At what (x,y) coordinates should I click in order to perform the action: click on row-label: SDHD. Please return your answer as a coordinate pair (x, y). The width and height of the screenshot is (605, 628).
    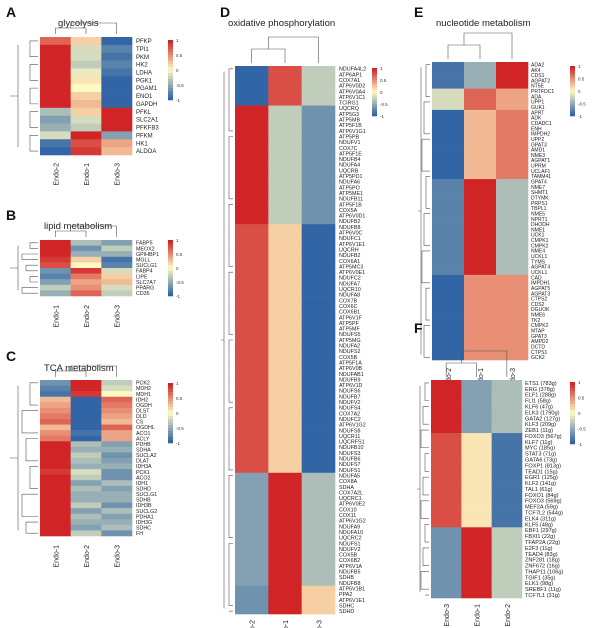
    Looking at the image, I should click on (143, 489).